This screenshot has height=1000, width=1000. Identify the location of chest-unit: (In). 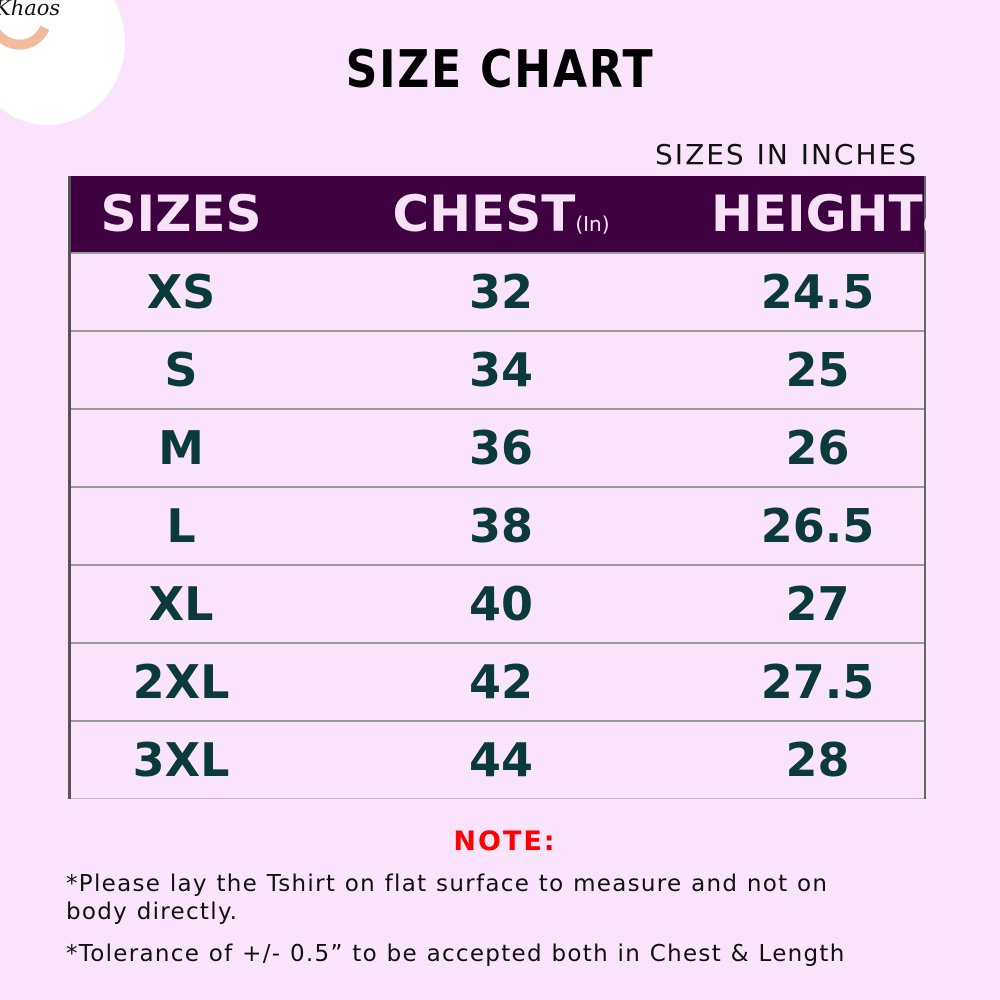
(592, 224).